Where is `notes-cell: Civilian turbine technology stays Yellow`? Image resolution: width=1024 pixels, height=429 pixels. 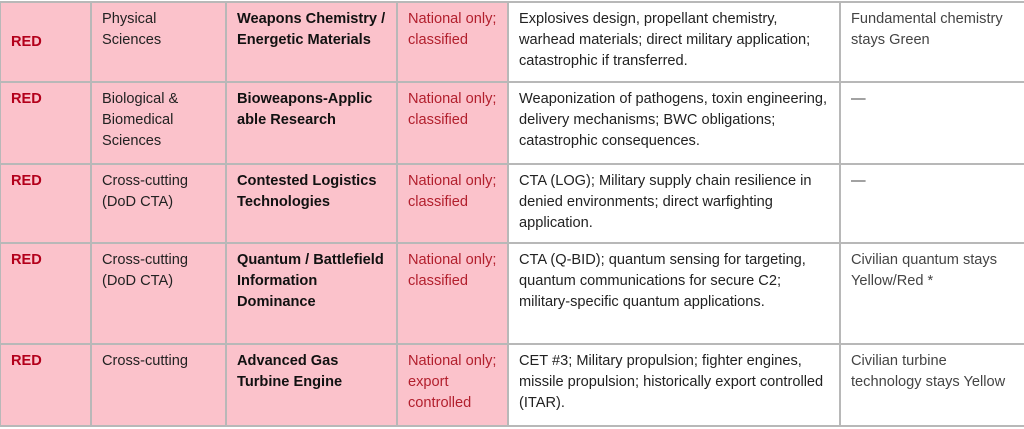 notes-cell: Civilian turbine technology stays Yellow is located at coordinates (931, 385).